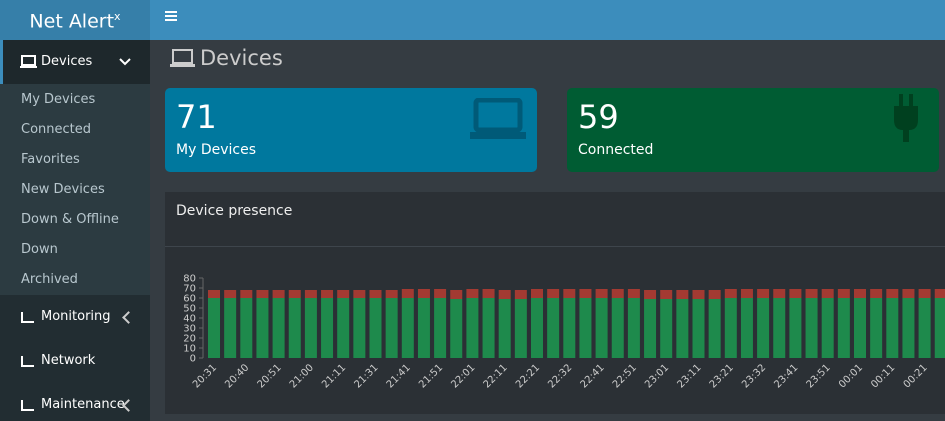  I want to click on x-tick-label: 23:41, so click(786, 376).